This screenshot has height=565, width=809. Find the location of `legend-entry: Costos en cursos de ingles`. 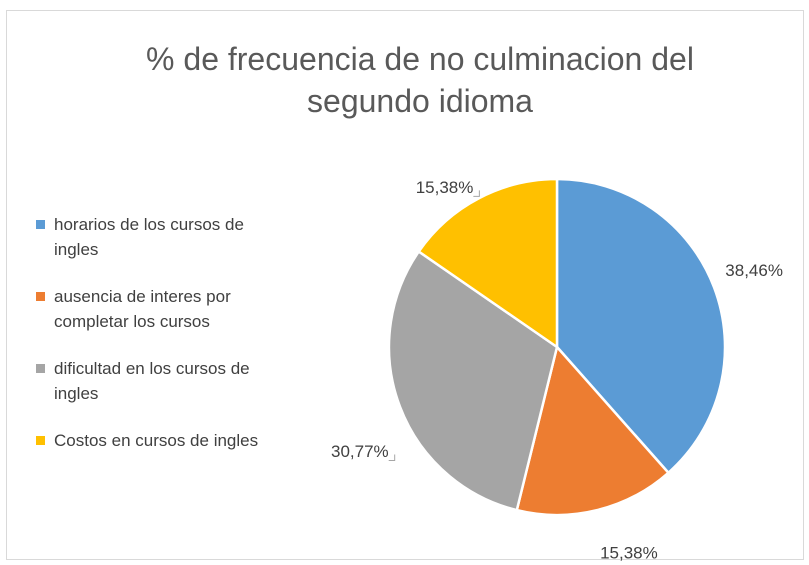

legend-entry: Costos en cursos de ingles is located at coordinates (160, 440).